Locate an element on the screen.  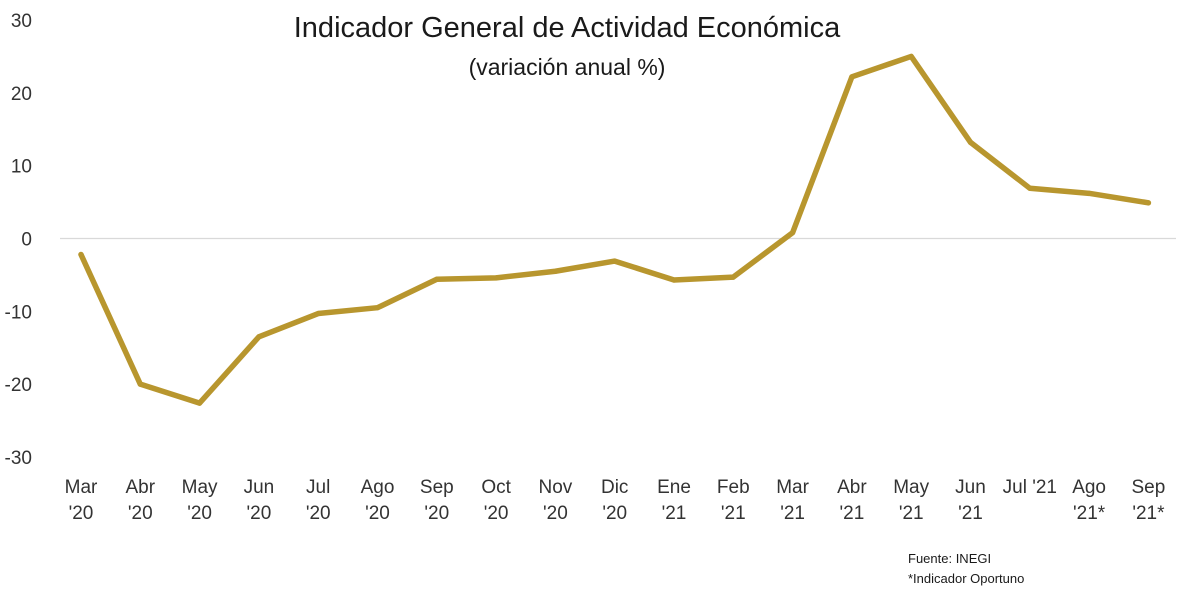
x-tick-label: Mar '20 is located at coordinates (81, 500).